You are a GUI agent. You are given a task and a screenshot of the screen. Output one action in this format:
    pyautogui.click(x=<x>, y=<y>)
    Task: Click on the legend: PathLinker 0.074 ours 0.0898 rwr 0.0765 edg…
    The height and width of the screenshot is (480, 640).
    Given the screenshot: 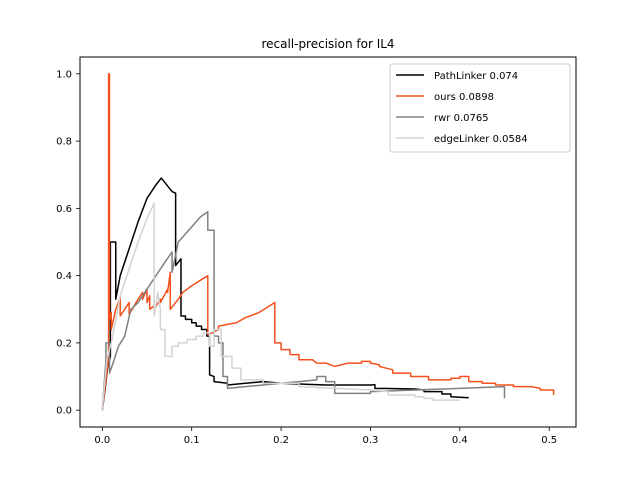 What is the action you would take?
    pyautogui.click(x=480, y=108)
    